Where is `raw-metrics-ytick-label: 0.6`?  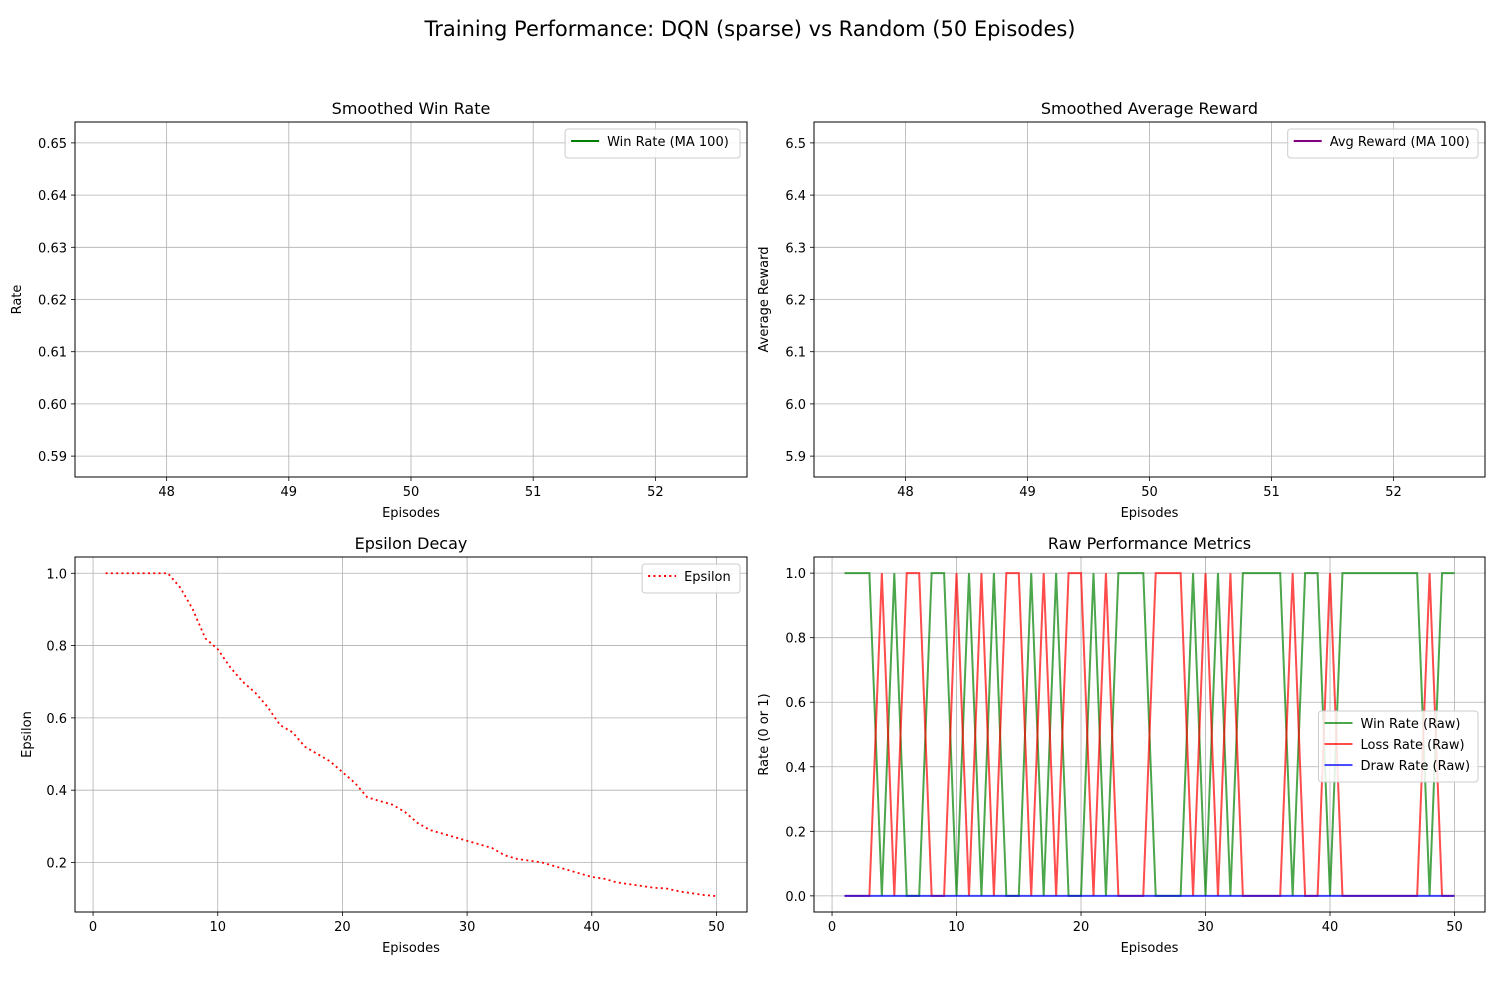
raw-metrics-ytick-label: 0.6 is located at coordinates (795, 703).